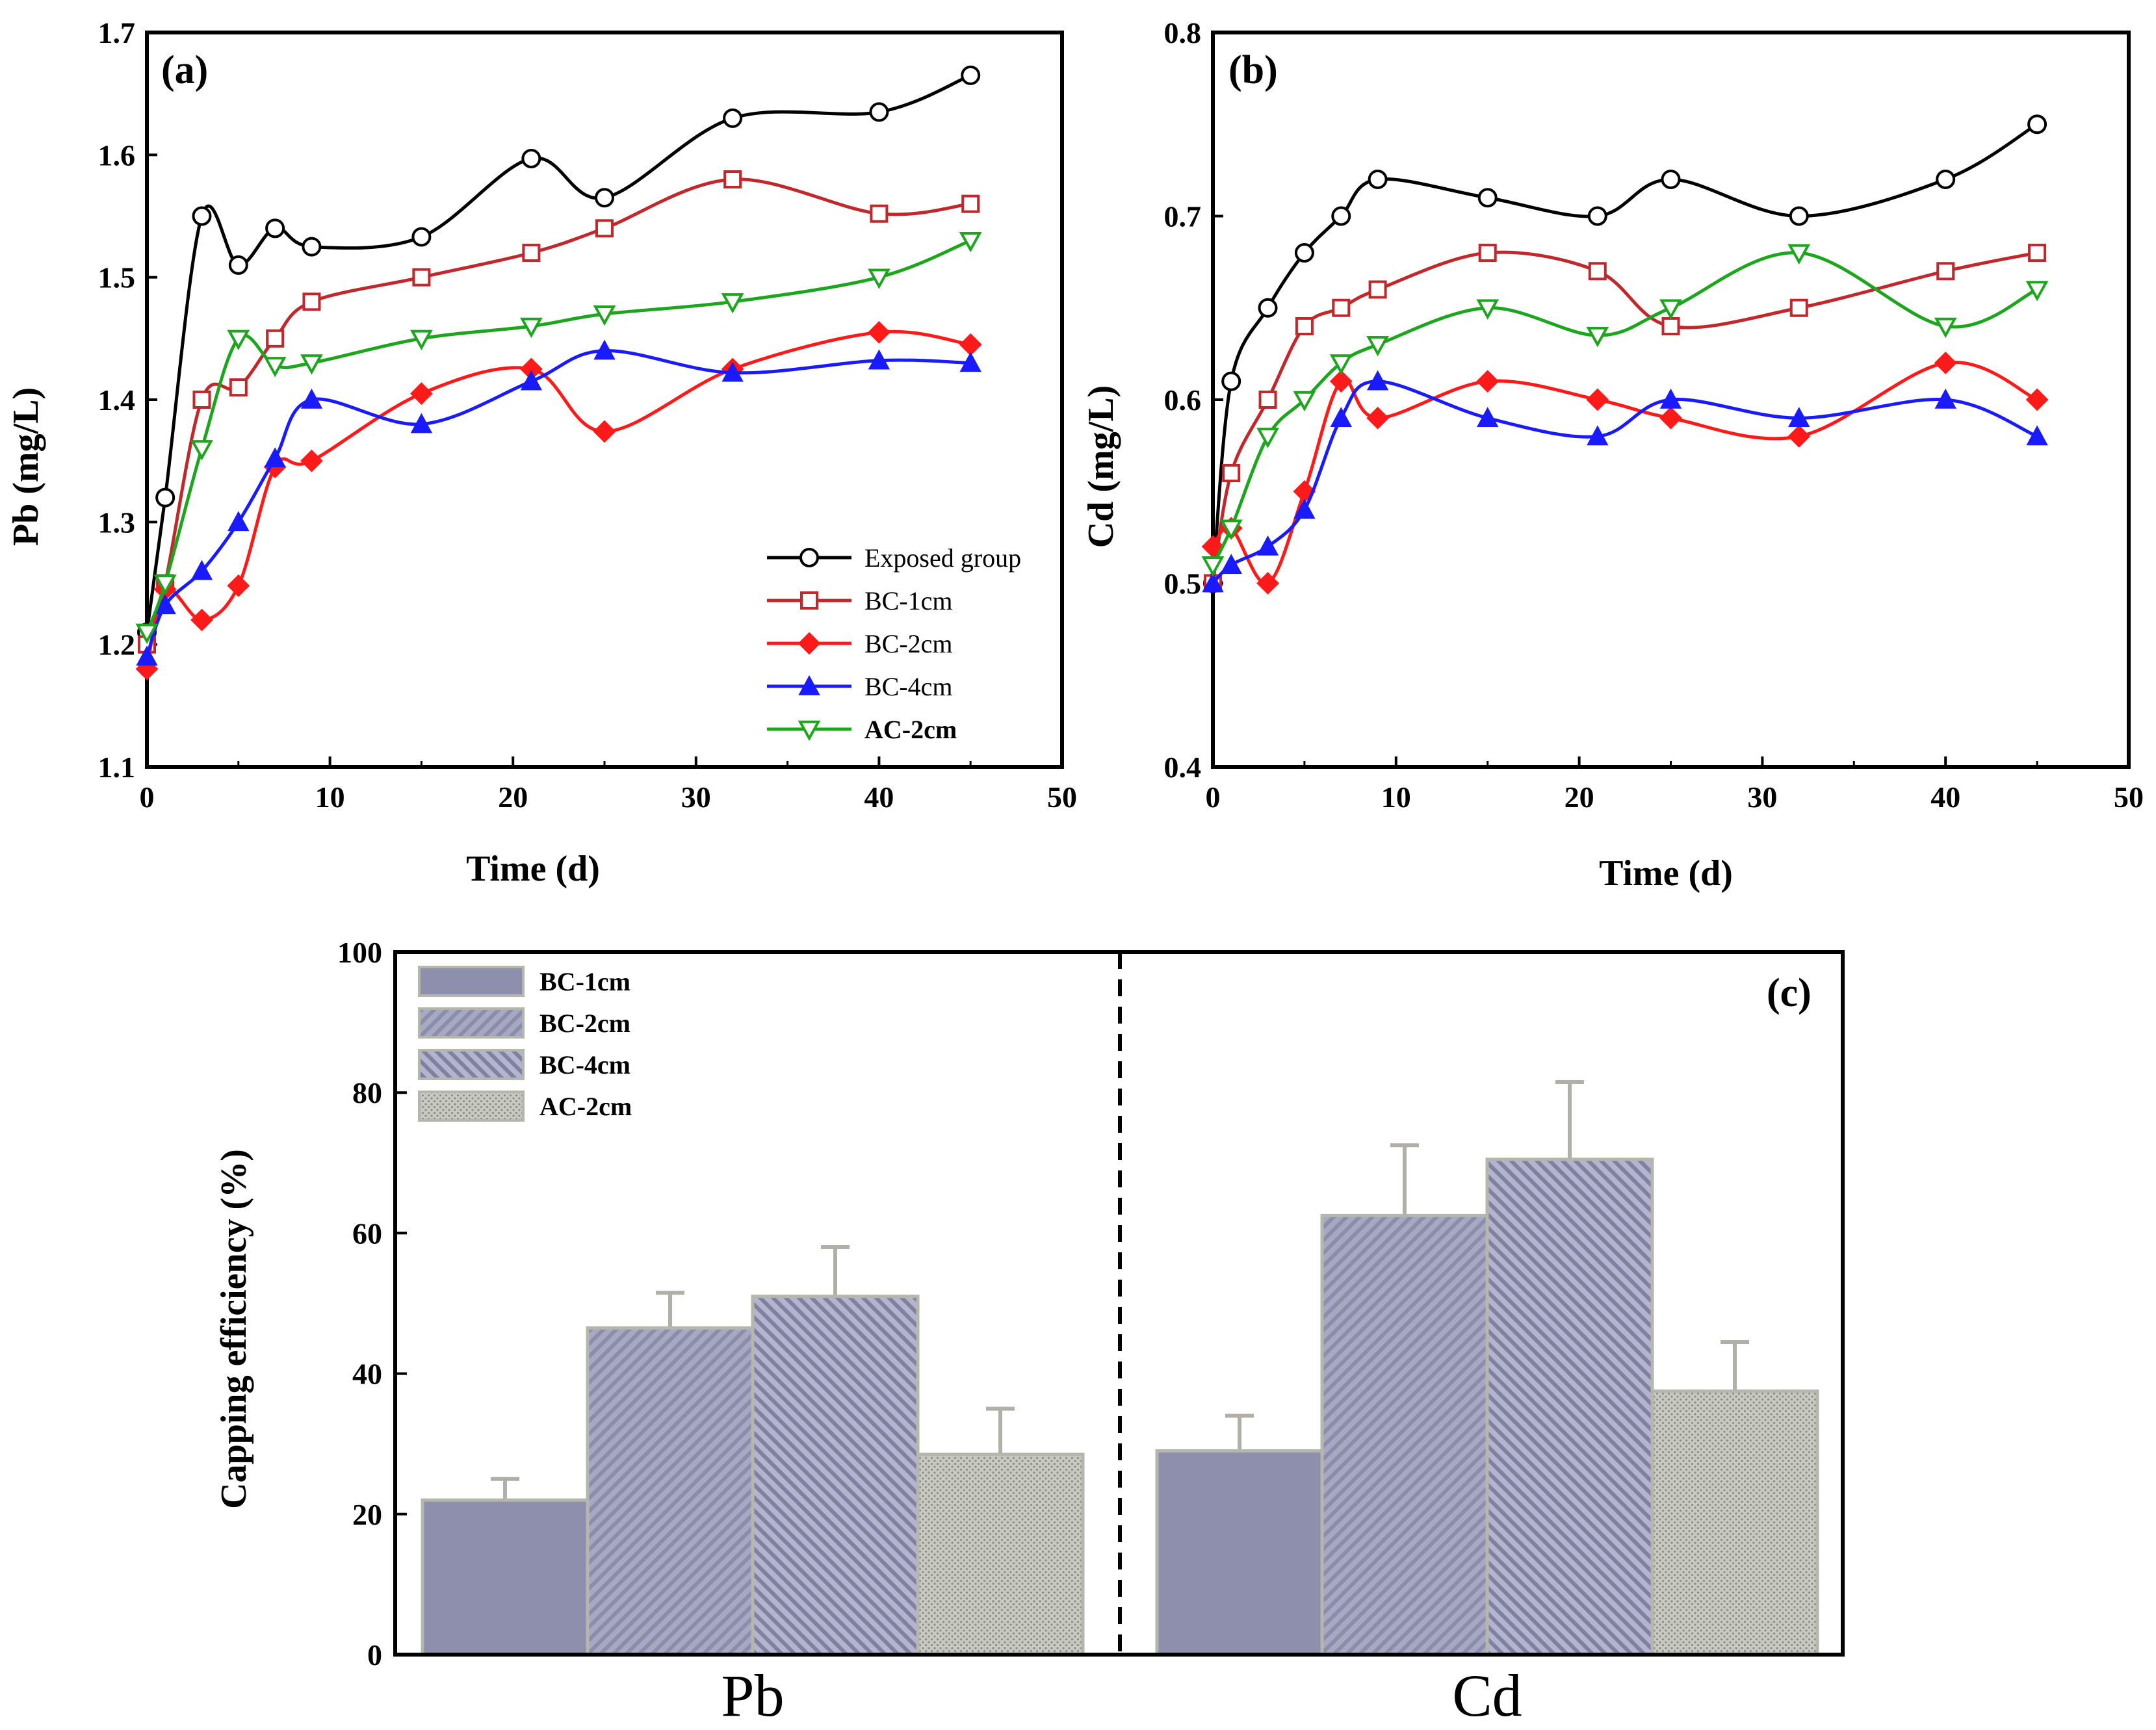  Describe the element at coordinates (1213, 797) in the screenshot. I see `x-tick-label: 0` at that location.